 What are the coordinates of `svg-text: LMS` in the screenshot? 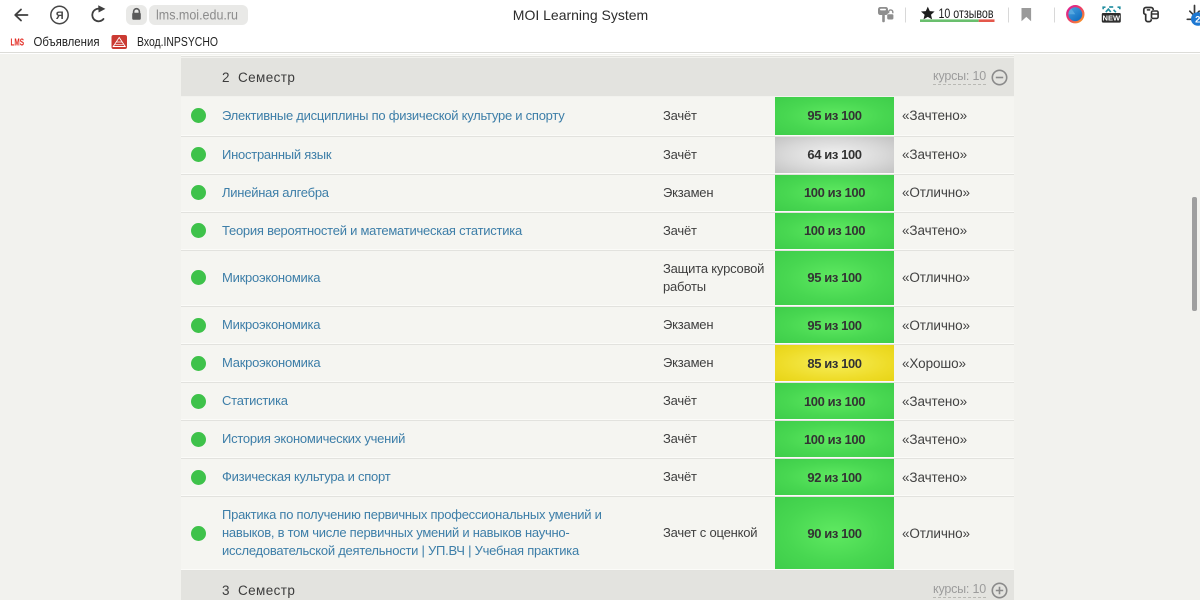 It's located at (18, 43).